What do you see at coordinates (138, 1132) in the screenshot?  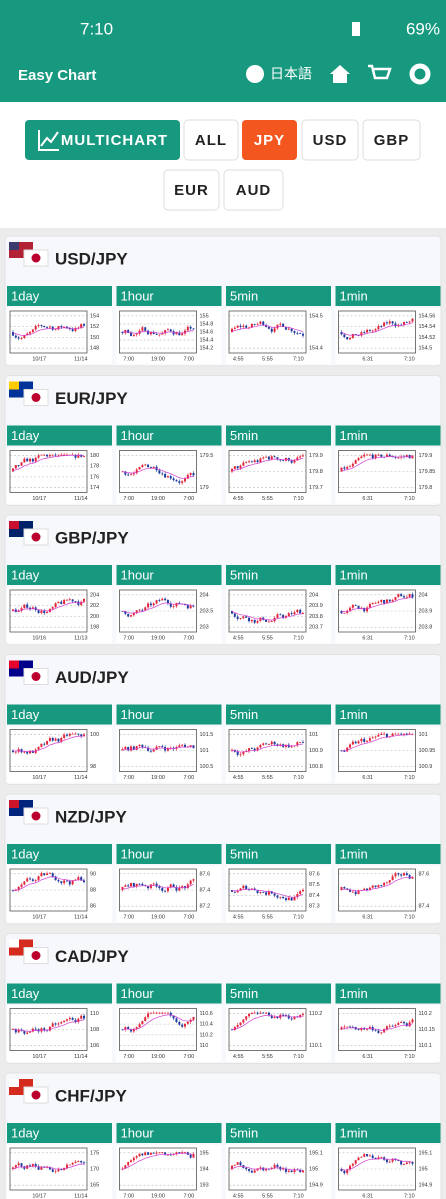 I see `period-label: 1hour` at bounding box center [138, 1132].